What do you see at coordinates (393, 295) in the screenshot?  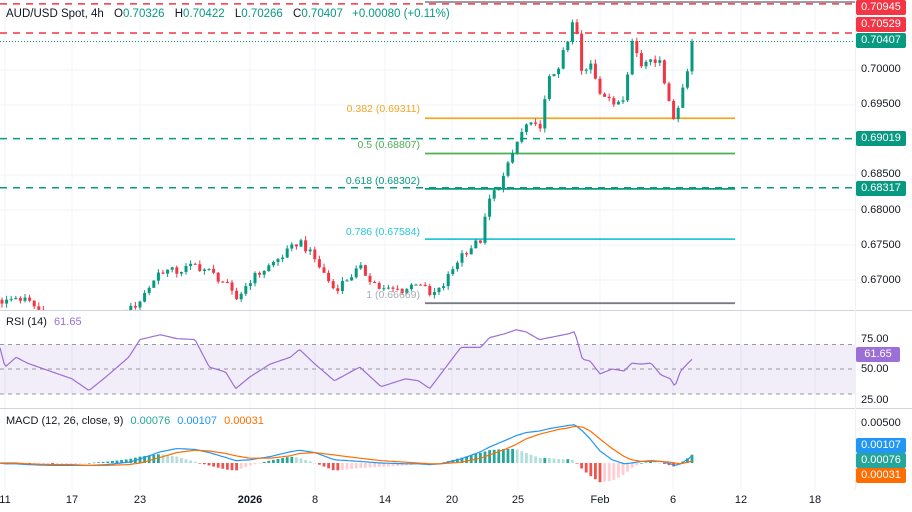 I see `fib-label-1: 1 (0.66669)` at bounding box center [393, 295].